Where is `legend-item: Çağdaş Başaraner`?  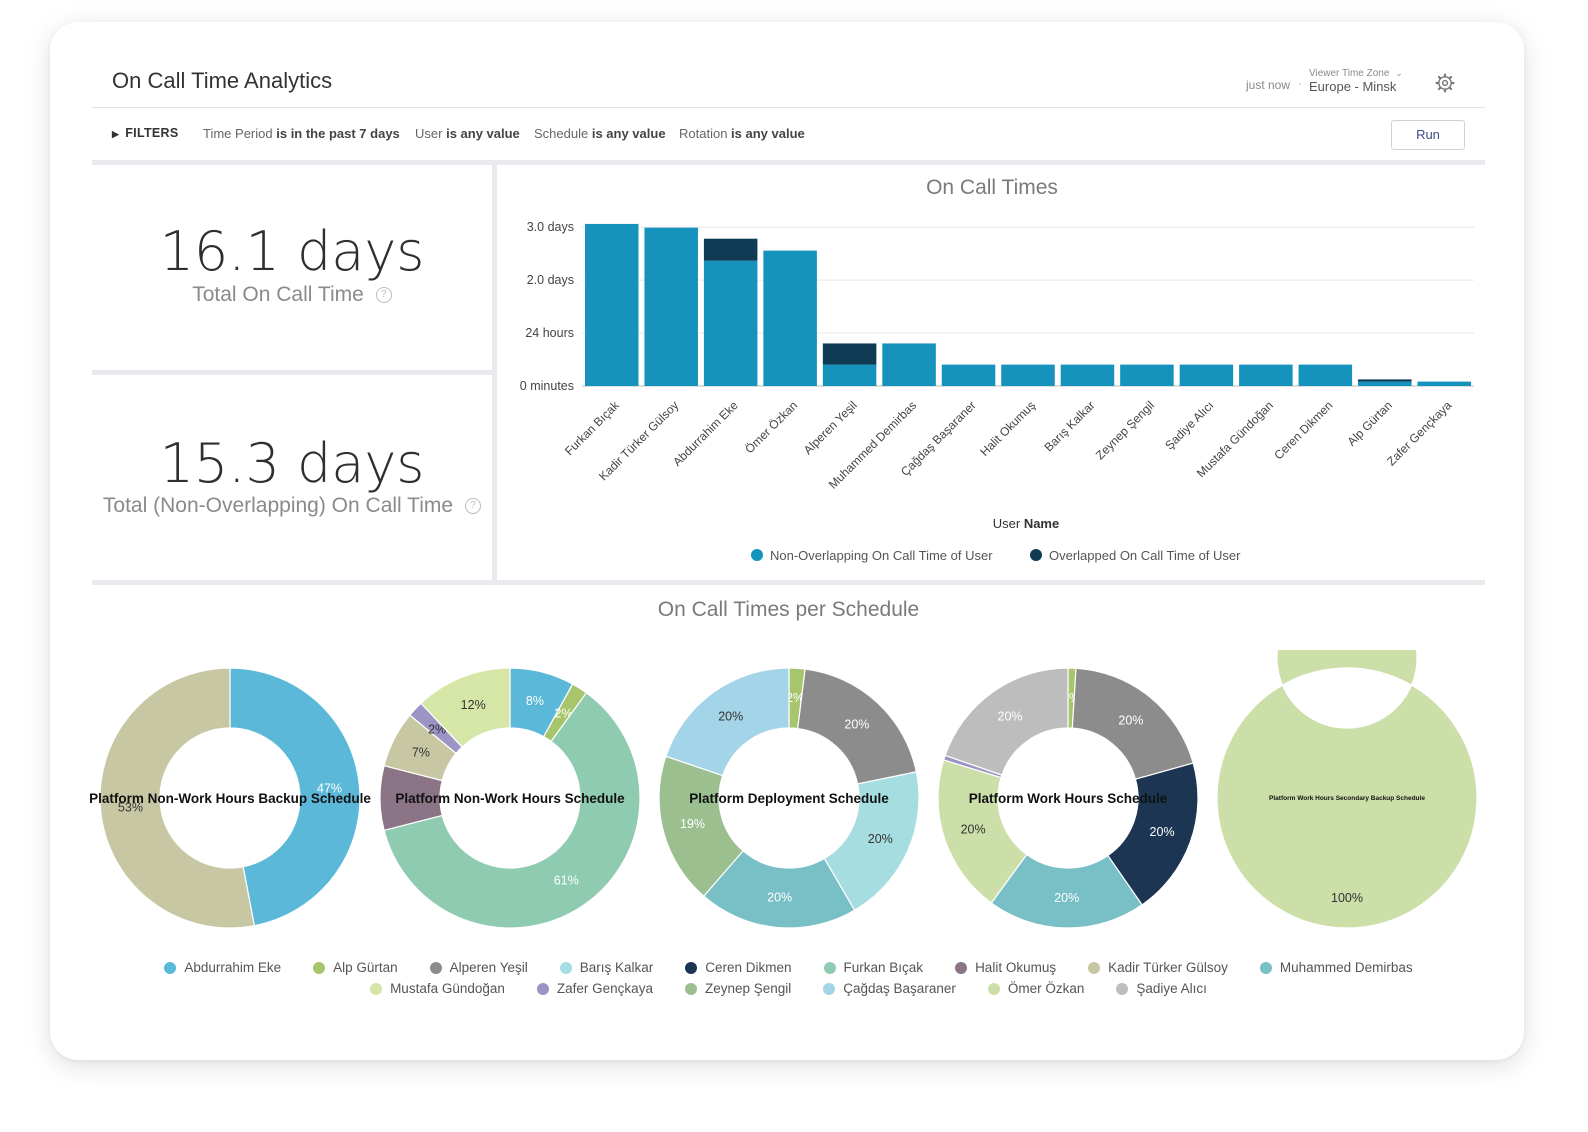 legend-item: Çağdaş Başaraner is located at coordinates (889, 988).